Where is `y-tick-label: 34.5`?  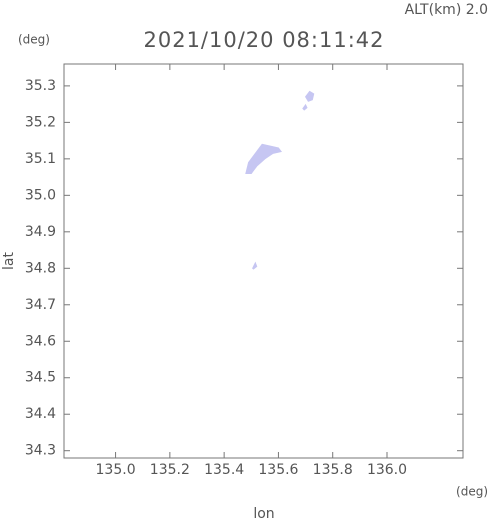 y-tick-label: 34.5 is located at coordinates (40, 378).